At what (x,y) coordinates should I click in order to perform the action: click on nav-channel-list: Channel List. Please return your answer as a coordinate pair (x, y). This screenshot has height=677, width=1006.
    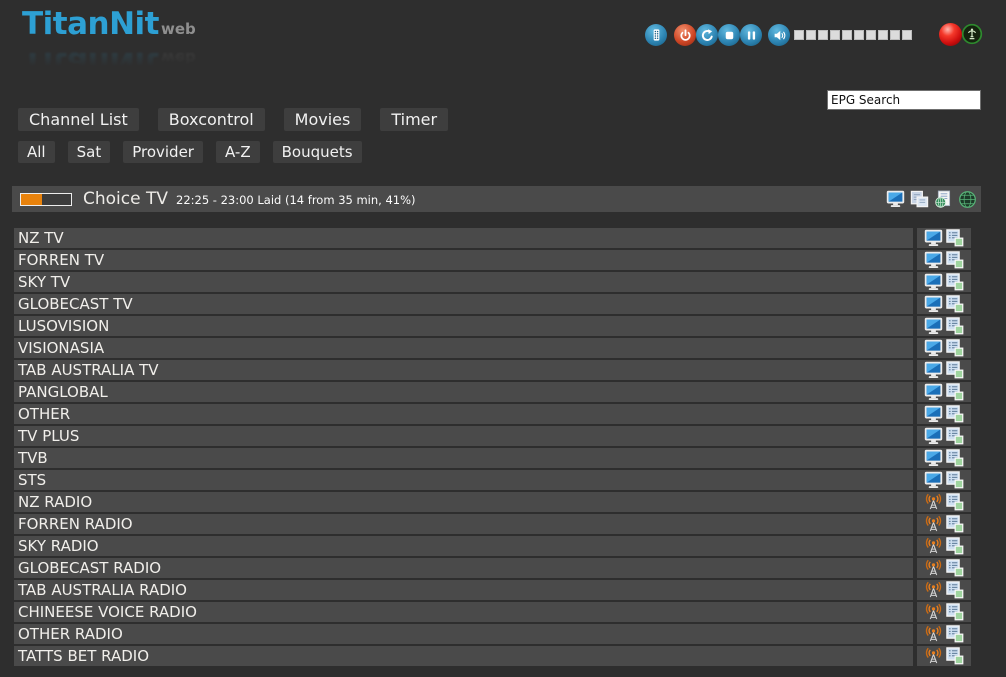
    Looking at the image, I should click on (78, 119).